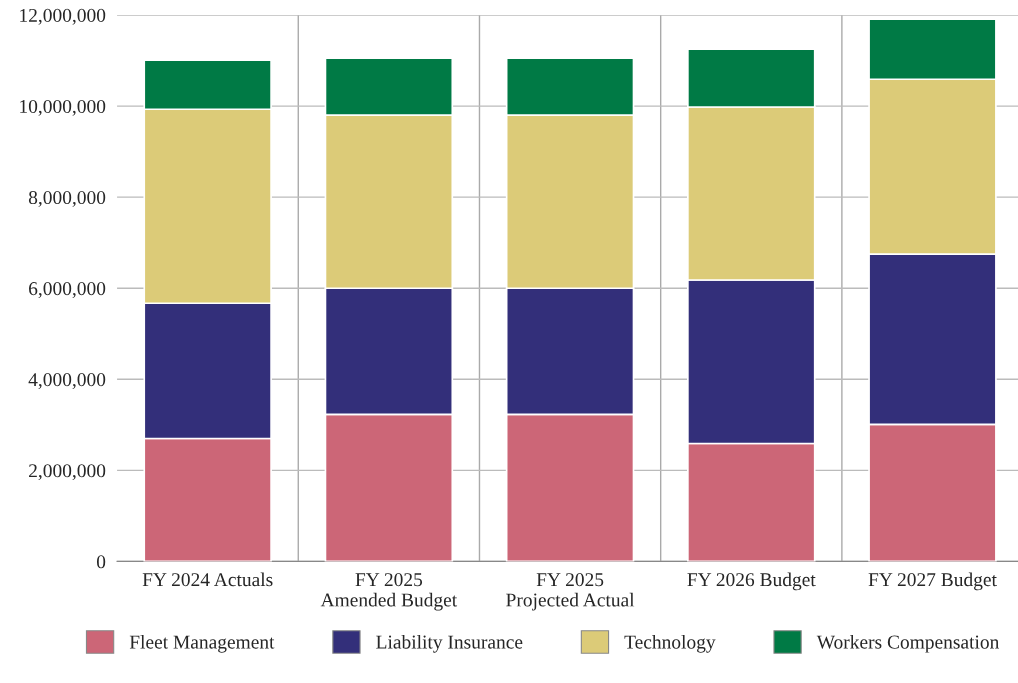  I want to click on x-tick-label: FY 2025 Amended Budget, so click(389, 592).